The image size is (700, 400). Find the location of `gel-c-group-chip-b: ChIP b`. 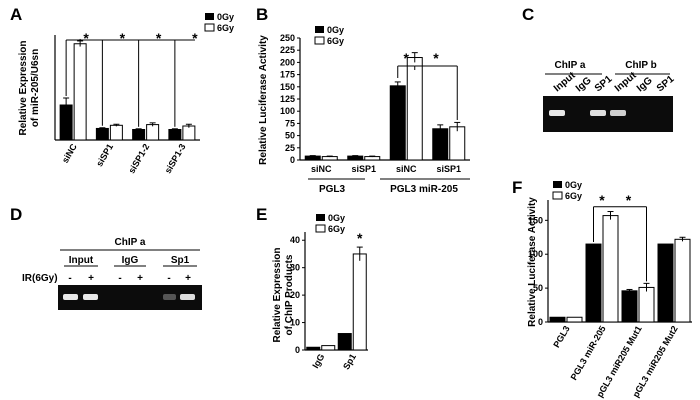

gel-c-group-chip-b: ChIP b is located at coordinates (640, 65).